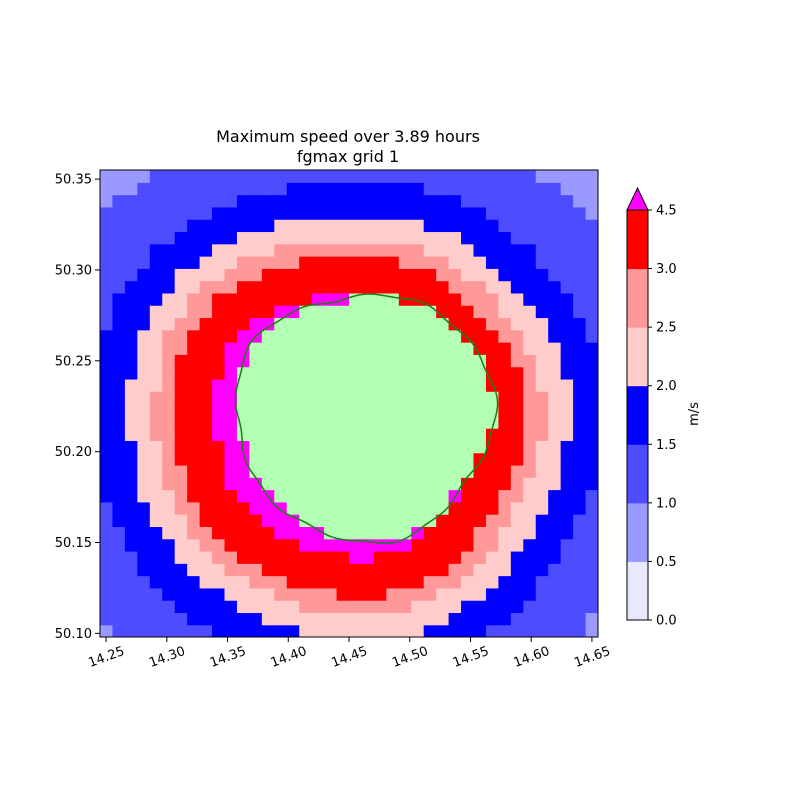 The width and height of the screenshot is (800, 804). What do you see at coordinates (651, 407) in the screenshot?
I see `colorbar: 0.00.51.01.52.02.53.04.5` at bounding box center [651, 407].